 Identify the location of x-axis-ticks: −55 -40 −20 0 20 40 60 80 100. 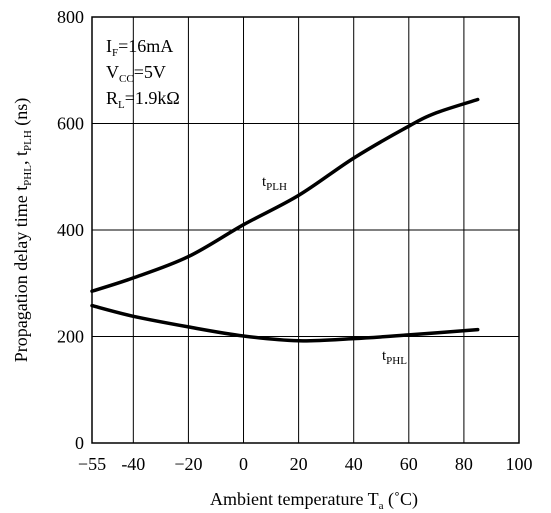
(305, 464).